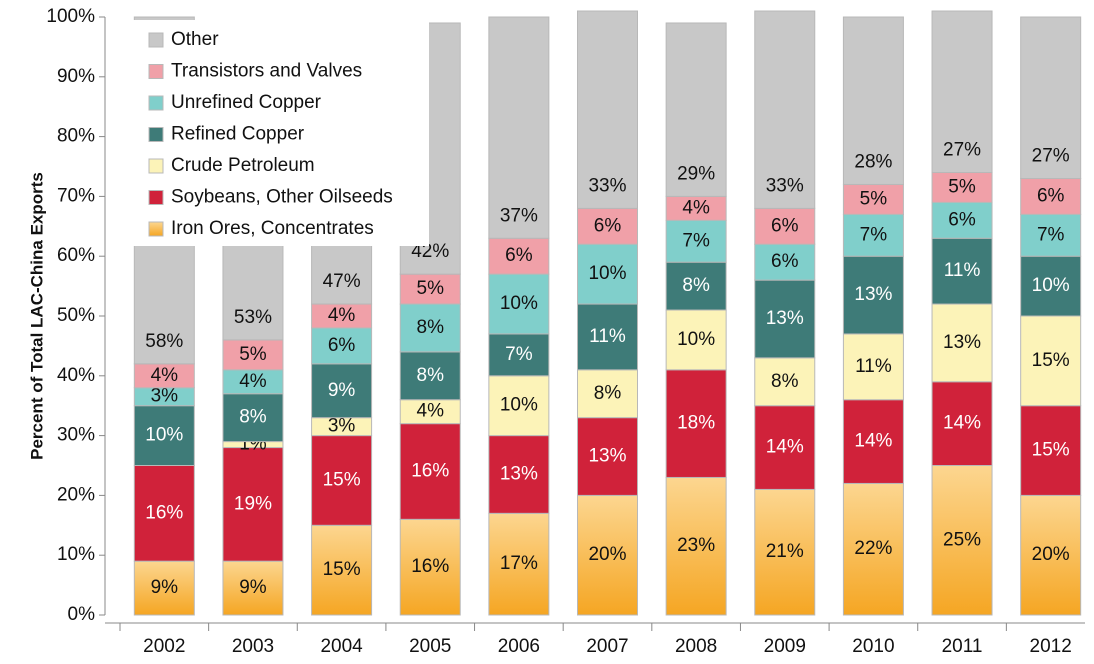  I want to click on data-label: 25%, so click(962, 539).